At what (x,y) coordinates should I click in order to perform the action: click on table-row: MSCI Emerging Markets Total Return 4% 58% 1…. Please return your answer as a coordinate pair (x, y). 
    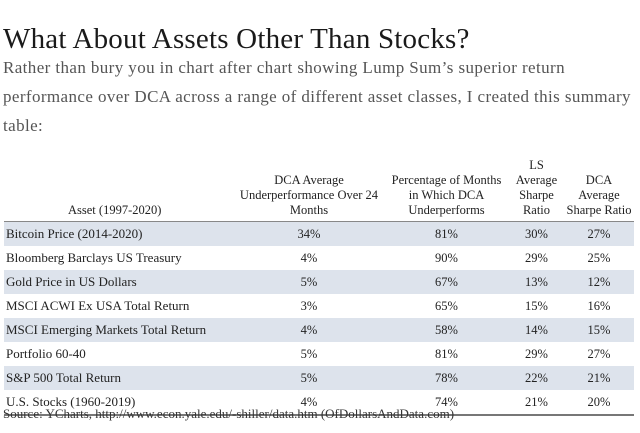
    Looking at the image, I should click on (319, 330).